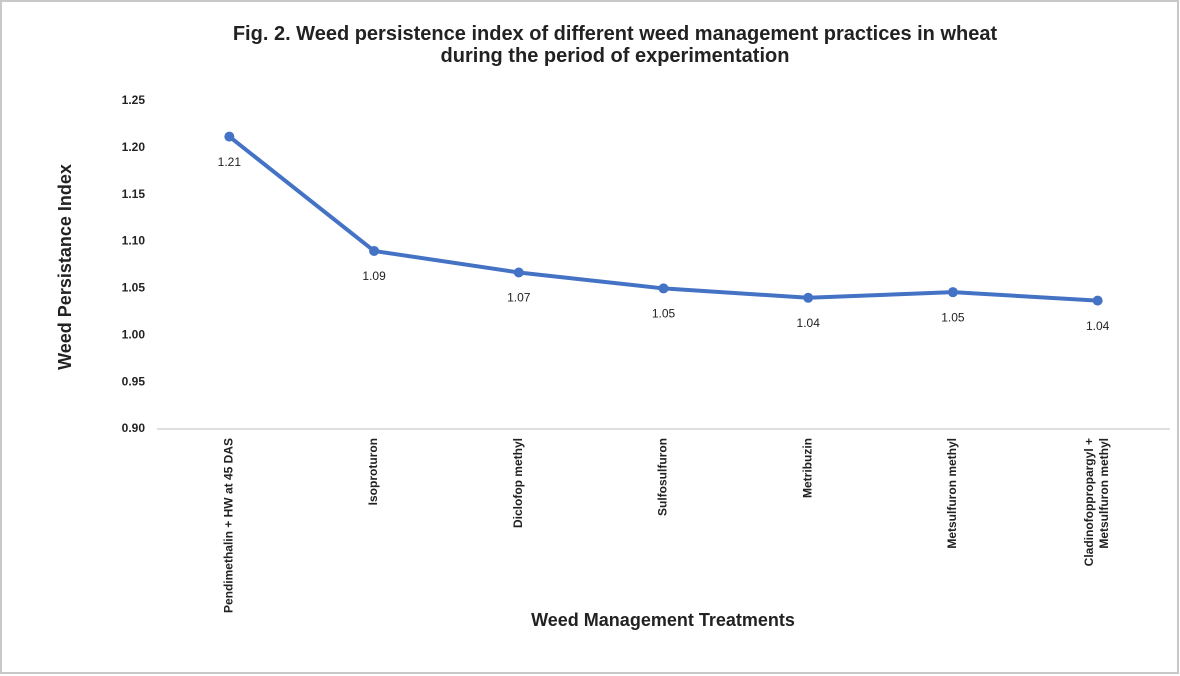  Describe the element at coordinates (134, 241) in the screenshot. I see `y-tick-label: 1.10` at that location.